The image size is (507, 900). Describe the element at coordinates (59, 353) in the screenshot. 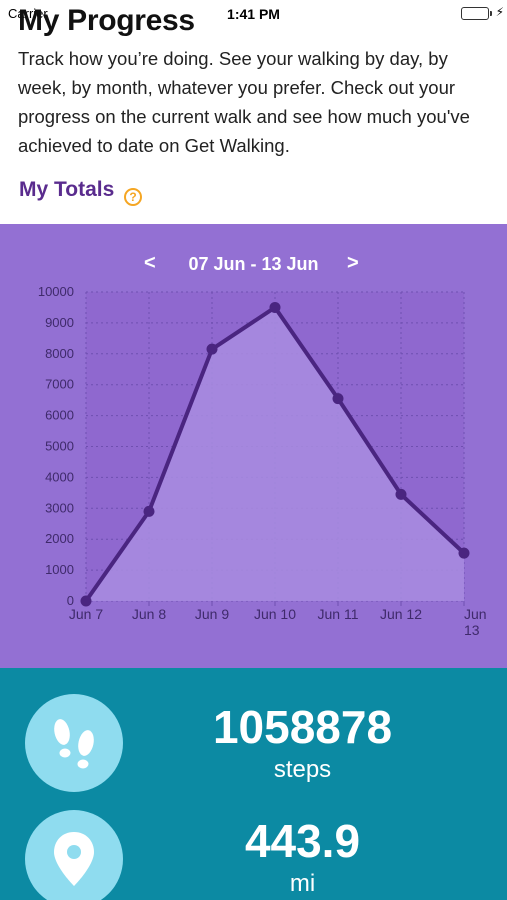

I see `y-tick-label: 8000` at that location.